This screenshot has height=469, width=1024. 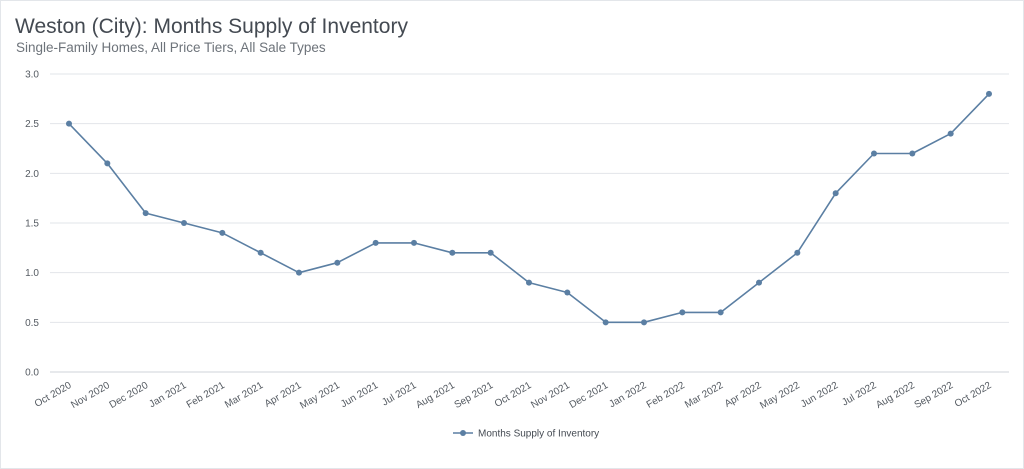 What do you see at coordinates (32, 75) in the screenshot?
I see `y-tick-label: 3.0` at bounding box center [32, 75].